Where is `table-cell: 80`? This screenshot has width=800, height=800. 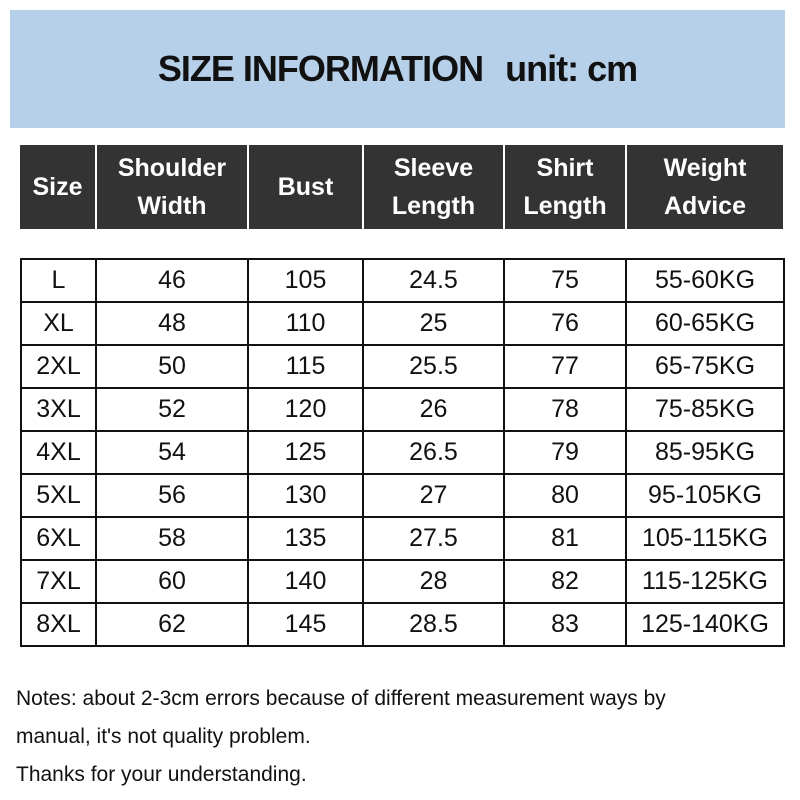
table-cell: 80 is located at coordinates (565, 495).